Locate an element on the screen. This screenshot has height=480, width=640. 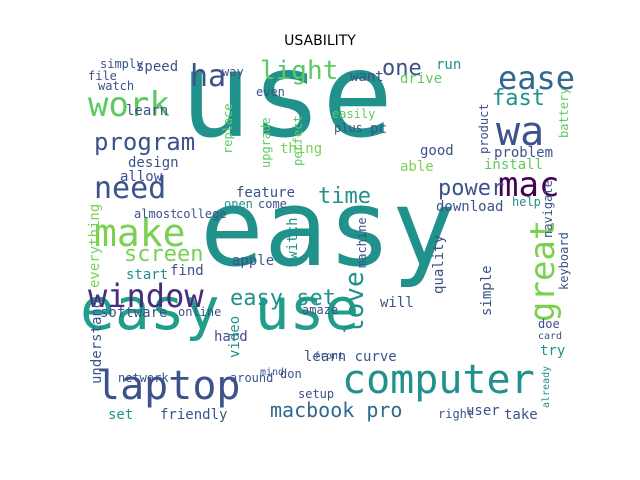
word-ha: ha is located at coordinates (208, 76).